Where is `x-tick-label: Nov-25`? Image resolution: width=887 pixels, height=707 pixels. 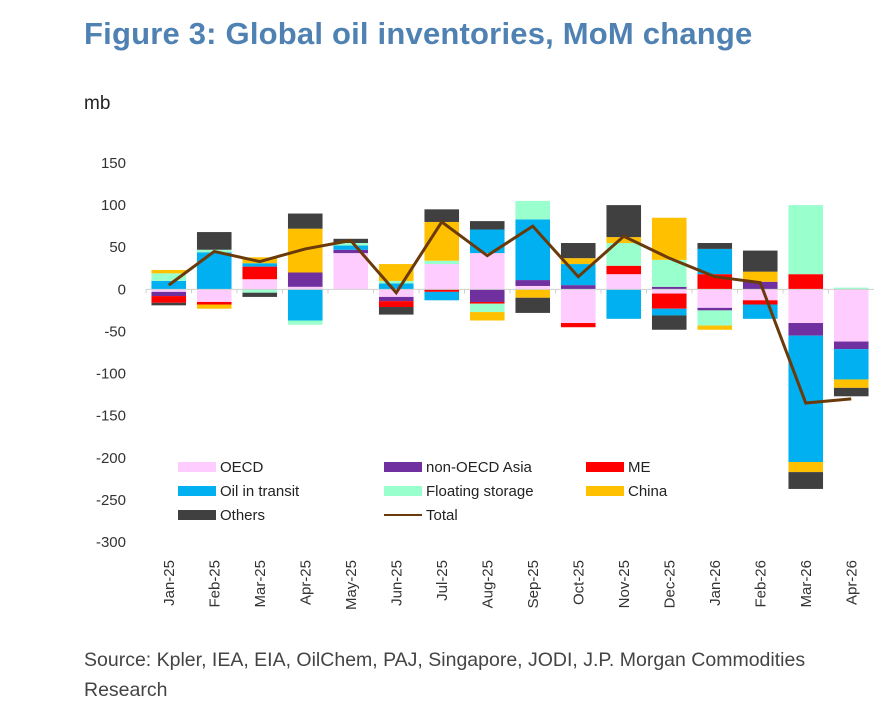 x-tick-label: Nov-25 is located at coordinates (624, 584).